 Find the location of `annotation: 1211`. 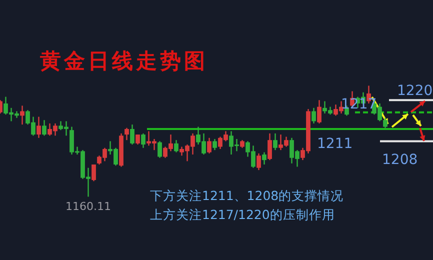

annotation: 1211 is located at coordinates (335, 144).